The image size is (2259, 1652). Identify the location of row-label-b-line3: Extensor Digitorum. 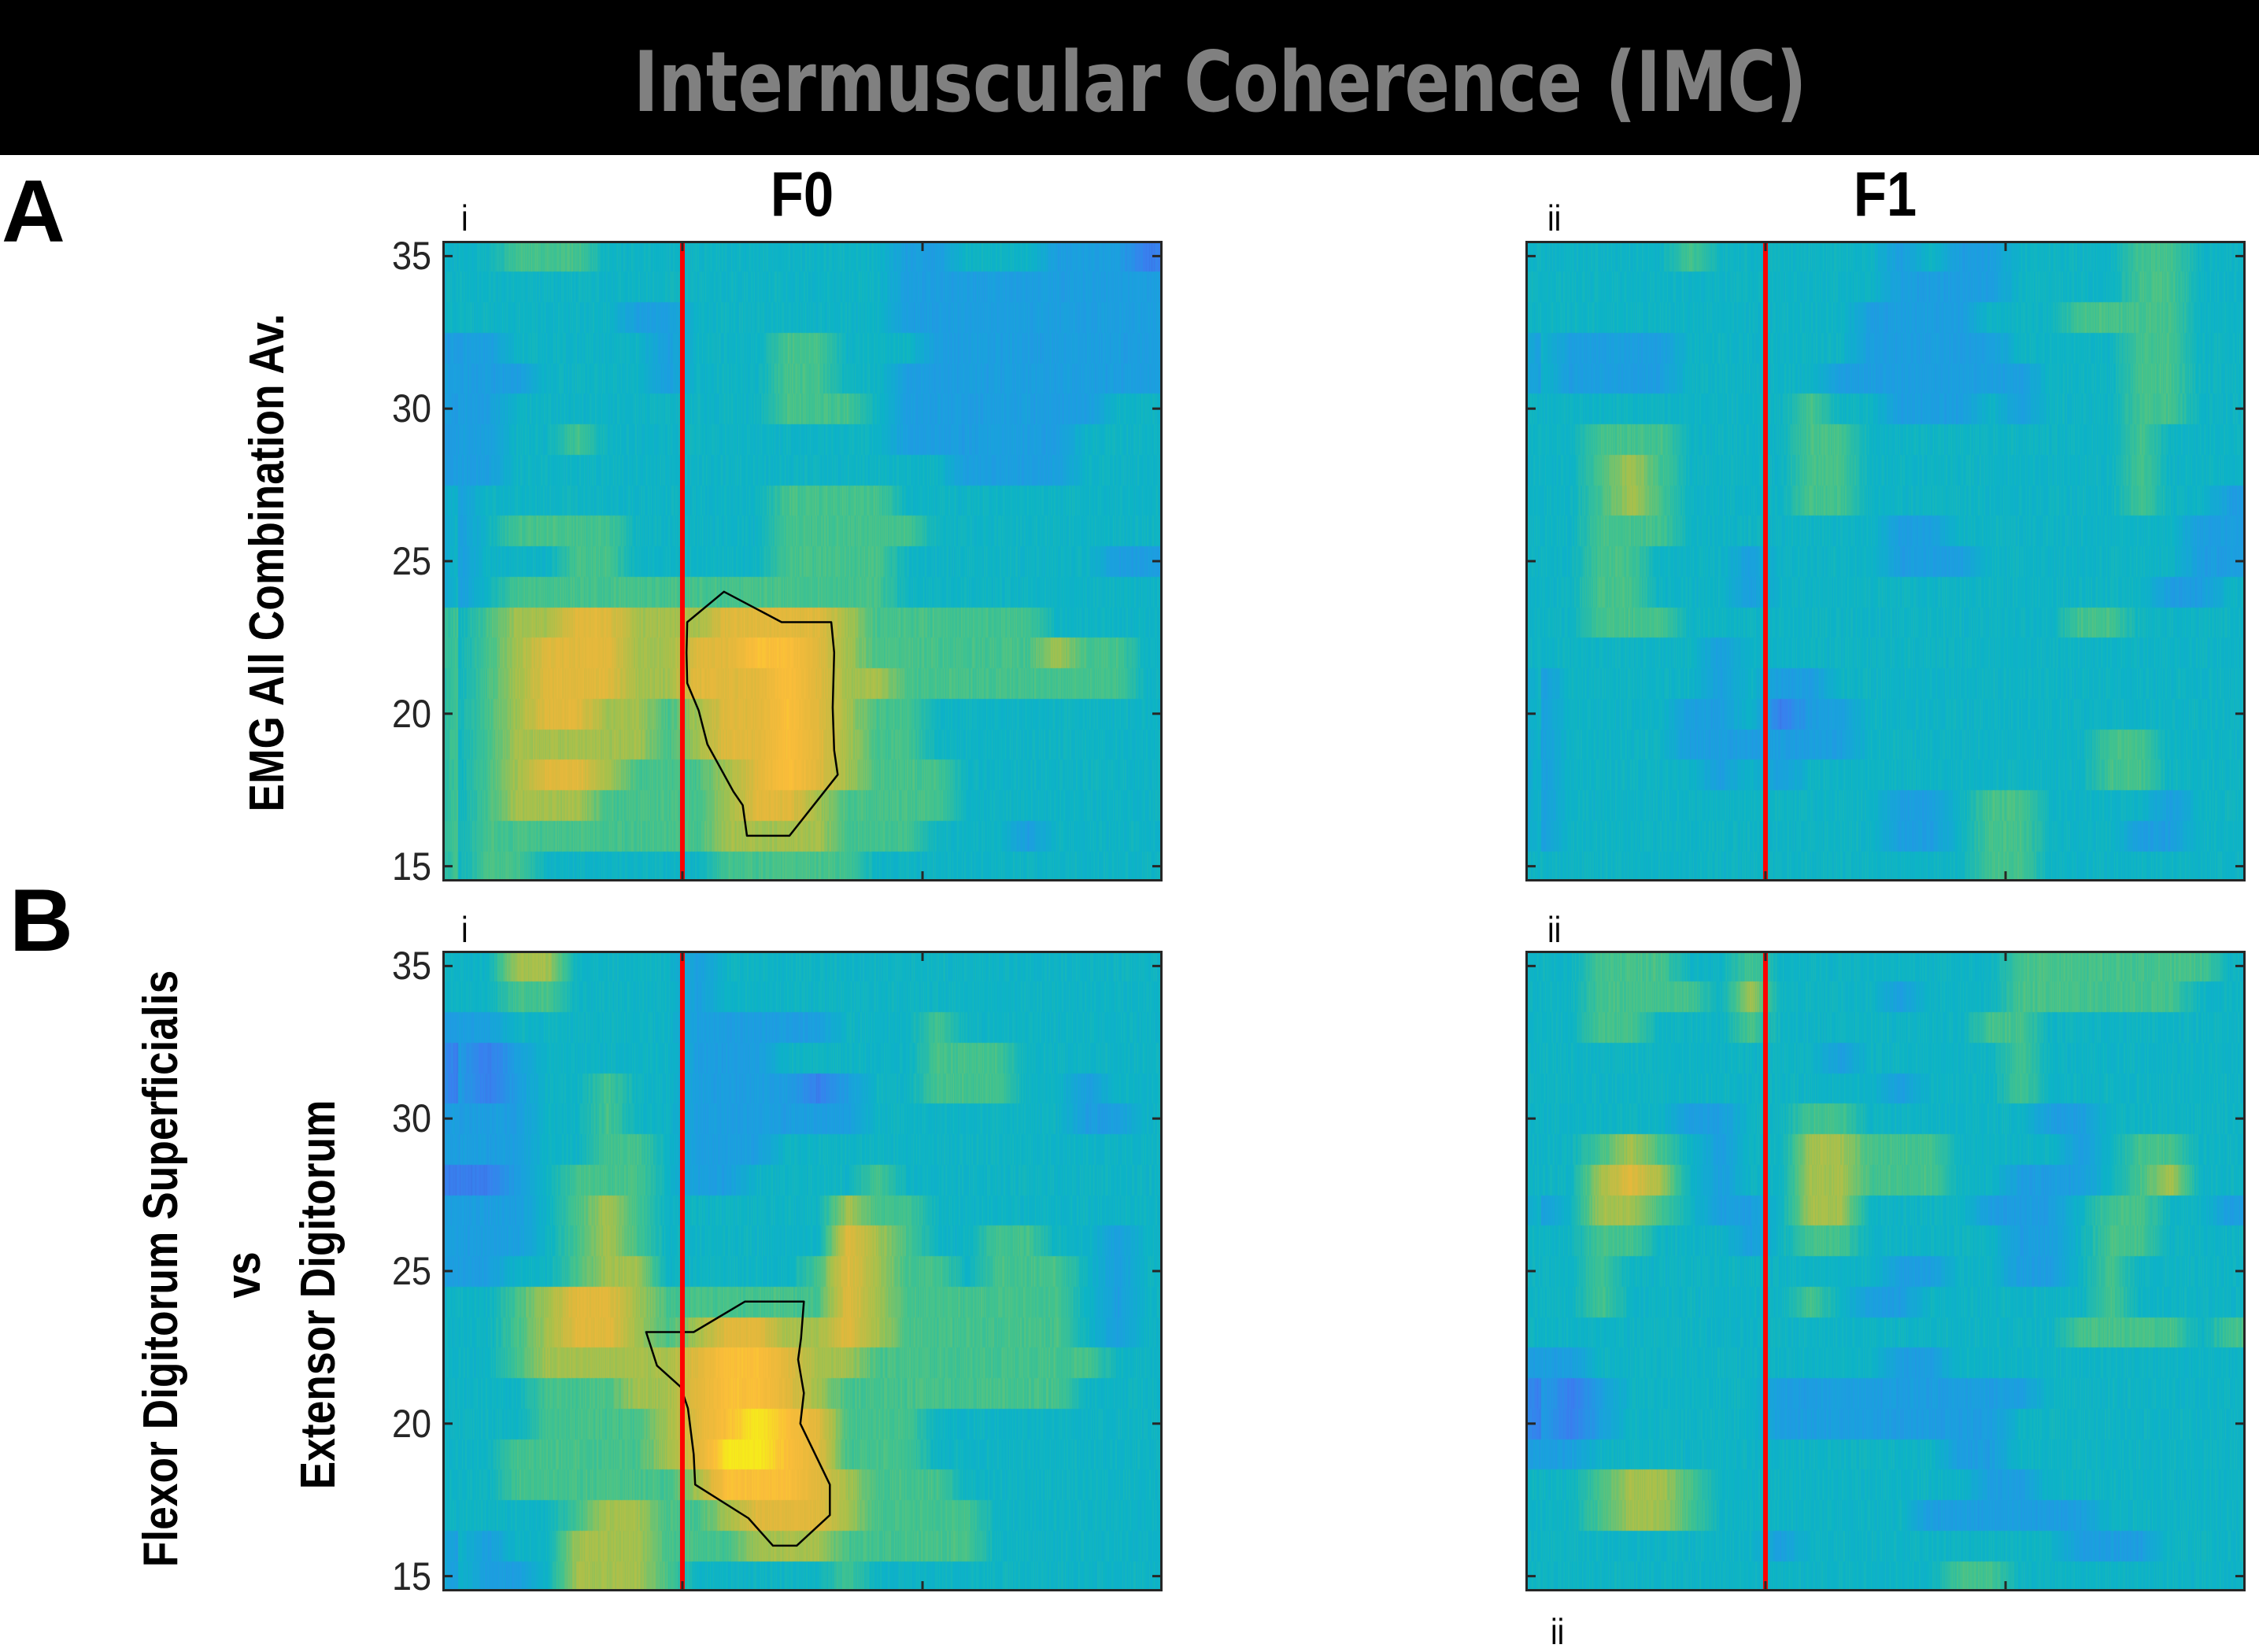
(318, 1294).